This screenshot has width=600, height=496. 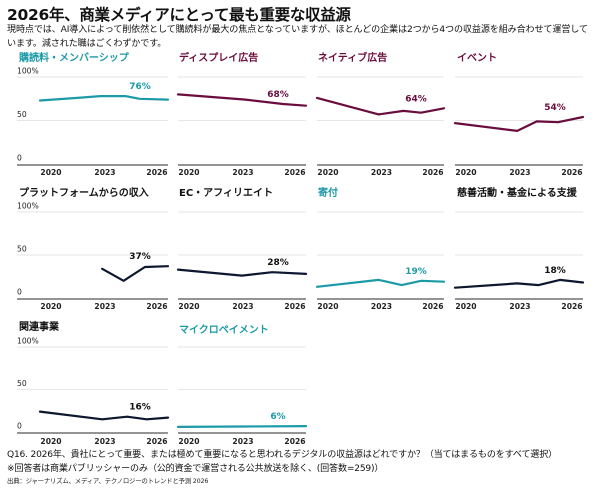 I want to click on value-label: 19%, so click(x=416, y=272).